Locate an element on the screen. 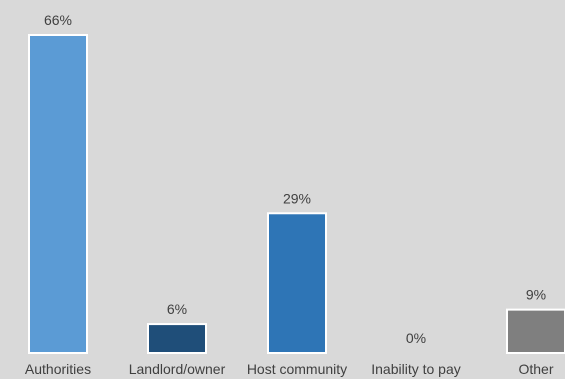  bar-authorities is located at coordinates (58, 194).